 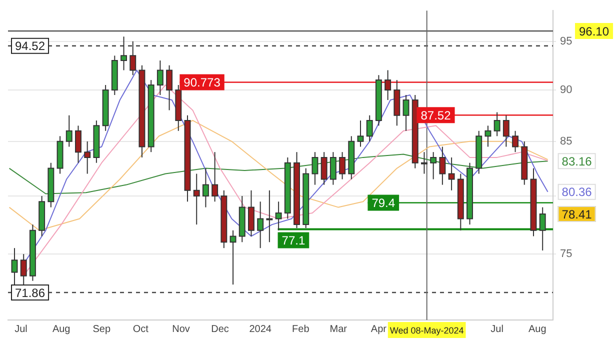 What do you see at coordinates (339, 329) in the screenshot?
I see `x-tick-label: Mar` at bounding box center [339, 329].